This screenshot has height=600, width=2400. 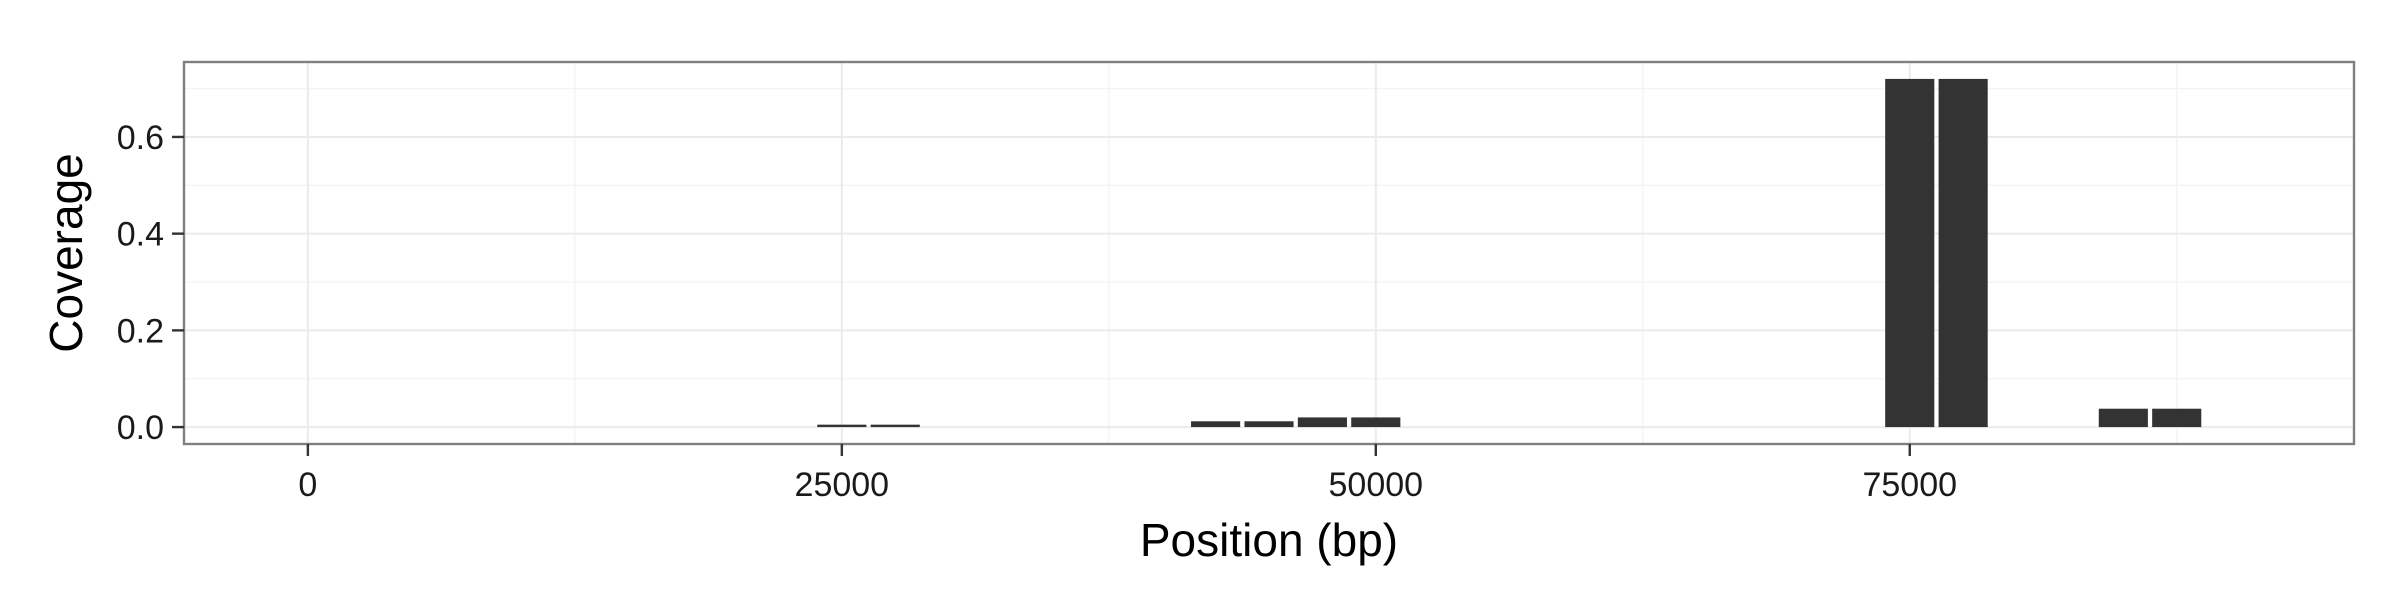 What do you see at coordinates (140, 331) in the screenshot?
I see `y-tick-label: 0.2` at bounding box center [140, 331].